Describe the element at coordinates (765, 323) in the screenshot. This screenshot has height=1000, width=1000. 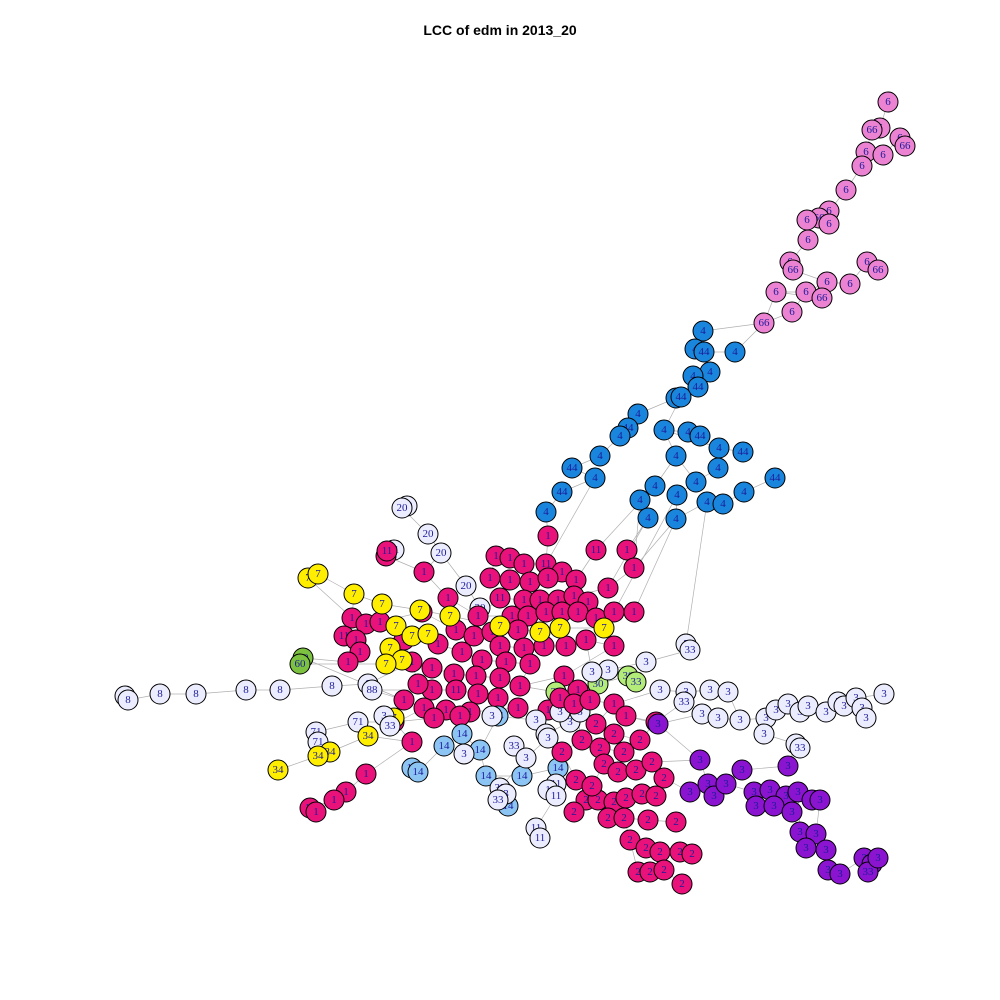
I see `node-label: 66` at that location.